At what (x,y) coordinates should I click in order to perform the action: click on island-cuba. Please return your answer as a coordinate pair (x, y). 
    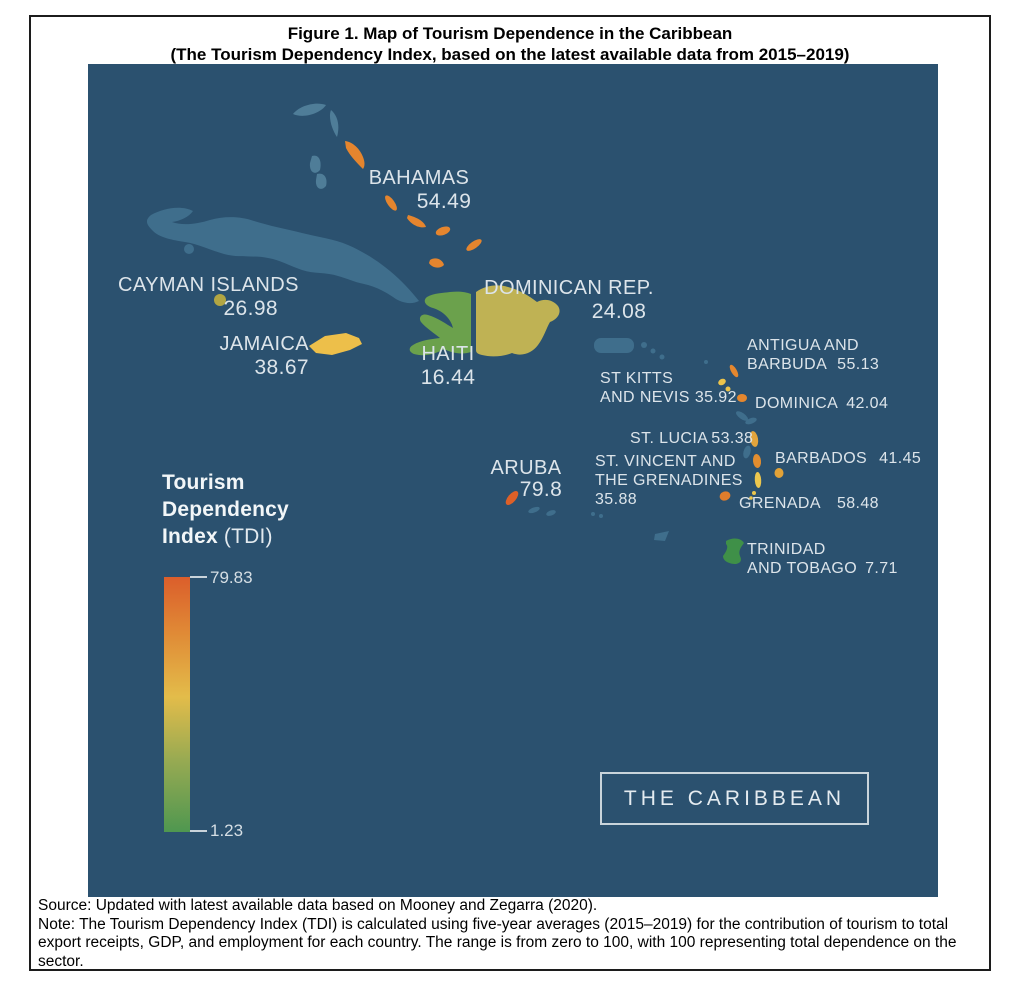
    Looking at the image, I should click on (282, 255).